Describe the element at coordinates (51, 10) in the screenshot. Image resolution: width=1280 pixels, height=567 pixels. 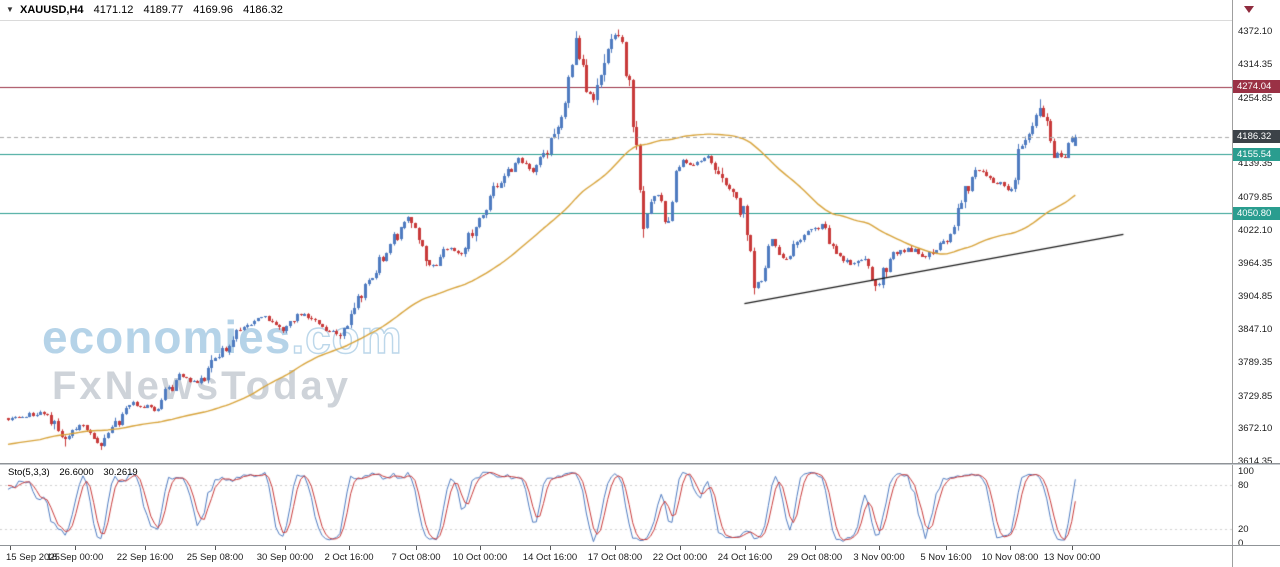
I see `symbol-period-label: XAUUSD,H4` at that location.